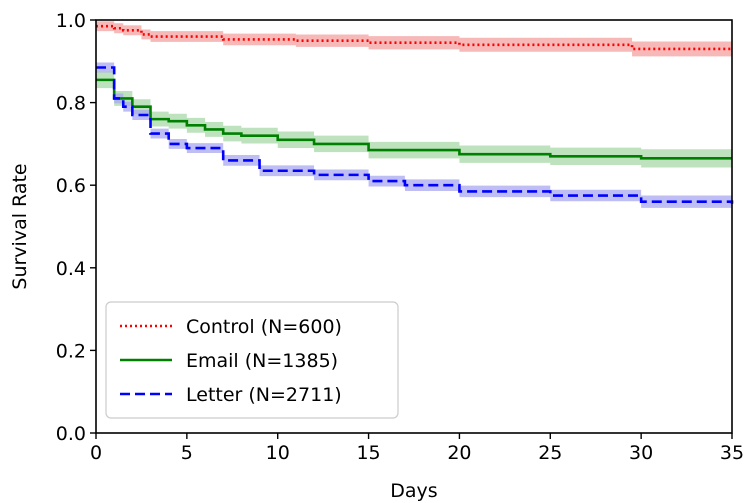  I want to click on legend-label-0: Control (N=600), so click(264, 327).